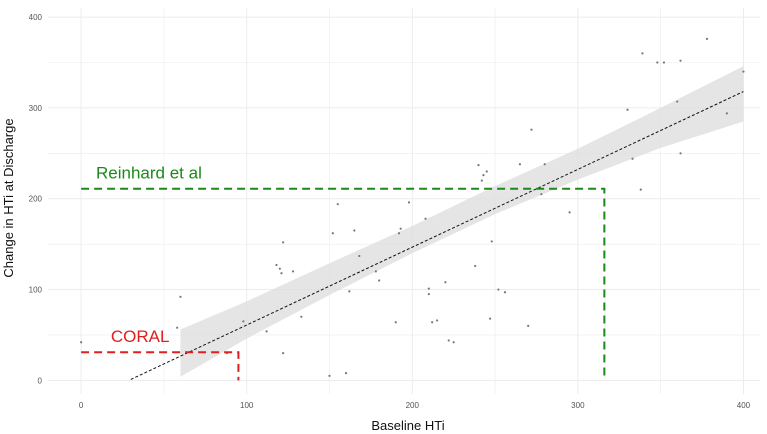  I want to click on y-tick-label: 300, so click(36, 108).